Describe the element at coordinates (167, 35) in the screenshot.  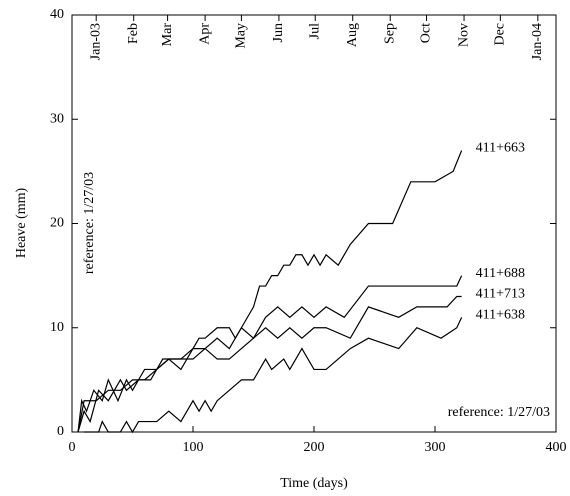
I see `x2-tick-label: Mar` at that location.